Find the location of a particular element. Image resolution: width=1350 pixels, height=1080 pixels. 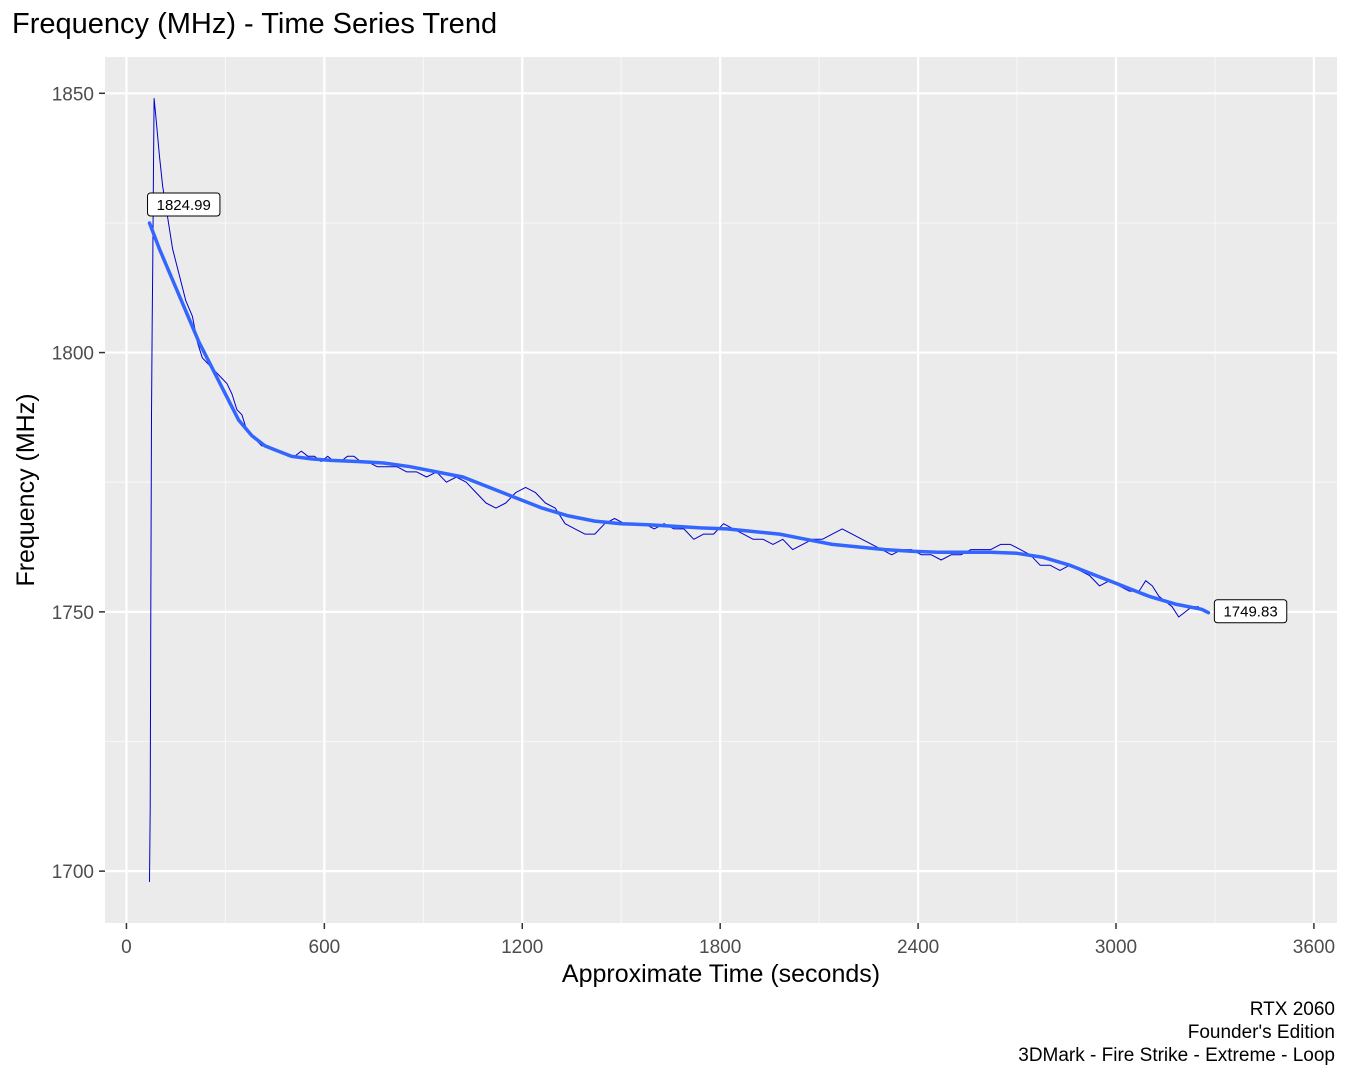

chart-title: Frequency (MHz) - Time Series Trend is located at coordinates (255, 24).